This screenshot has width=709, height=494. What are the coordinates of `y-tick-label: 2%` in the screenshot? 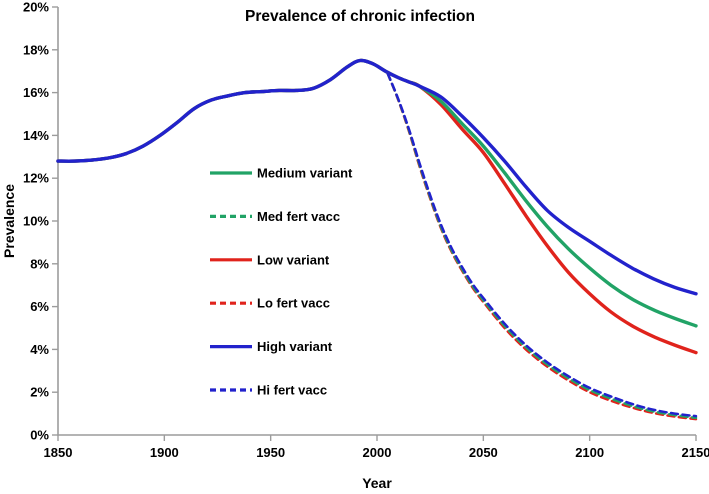 It's located at (39, 392).